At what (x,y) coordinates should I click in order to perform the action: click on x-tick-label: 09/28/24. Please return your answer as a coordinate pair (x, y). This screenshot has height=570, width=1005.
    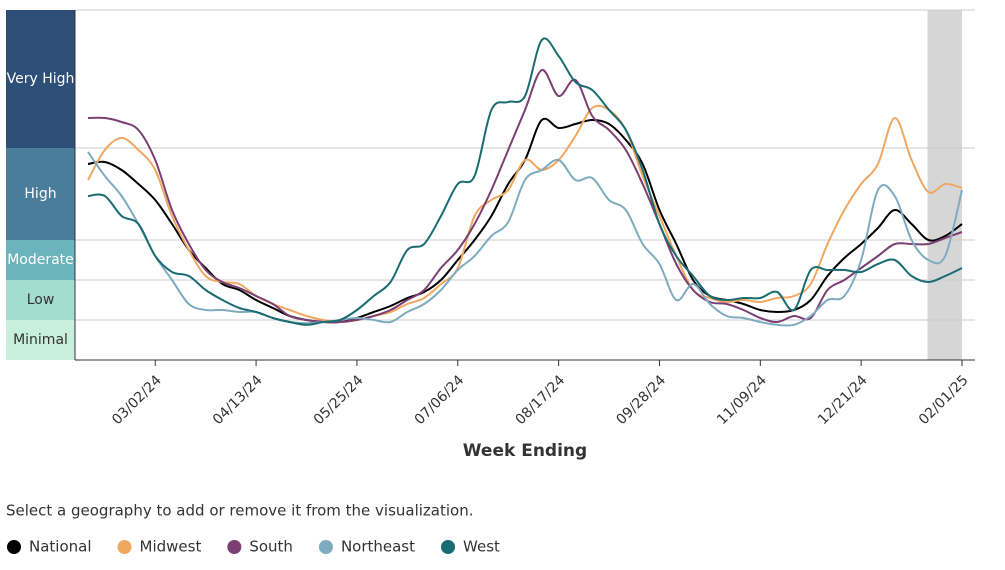
    Looking at the image, I should click on (641, 400).